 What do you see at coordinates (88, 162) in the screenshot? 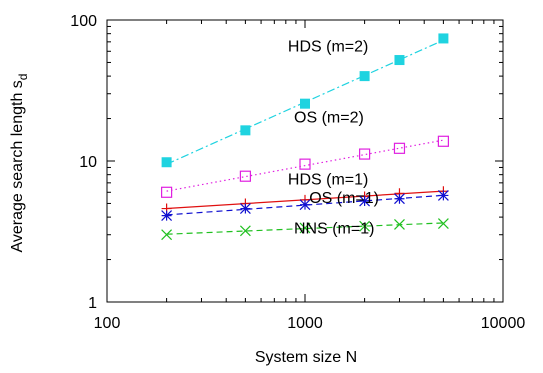
I see `y-tick-label: 10` at bounding box center [88, 162].